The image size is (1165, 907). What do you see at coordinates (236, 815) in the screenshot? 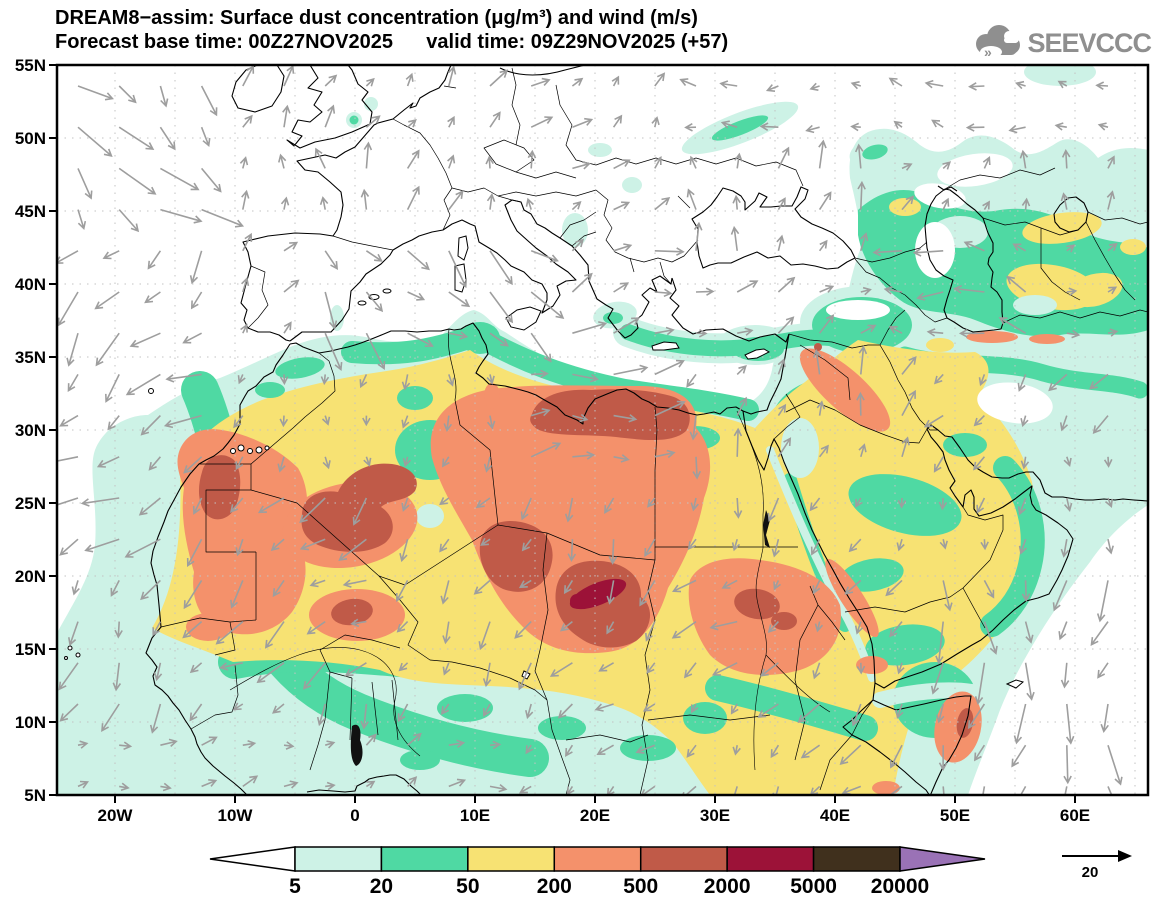
I see `x-axis-label: 10W` at bounding box center [236, 815].